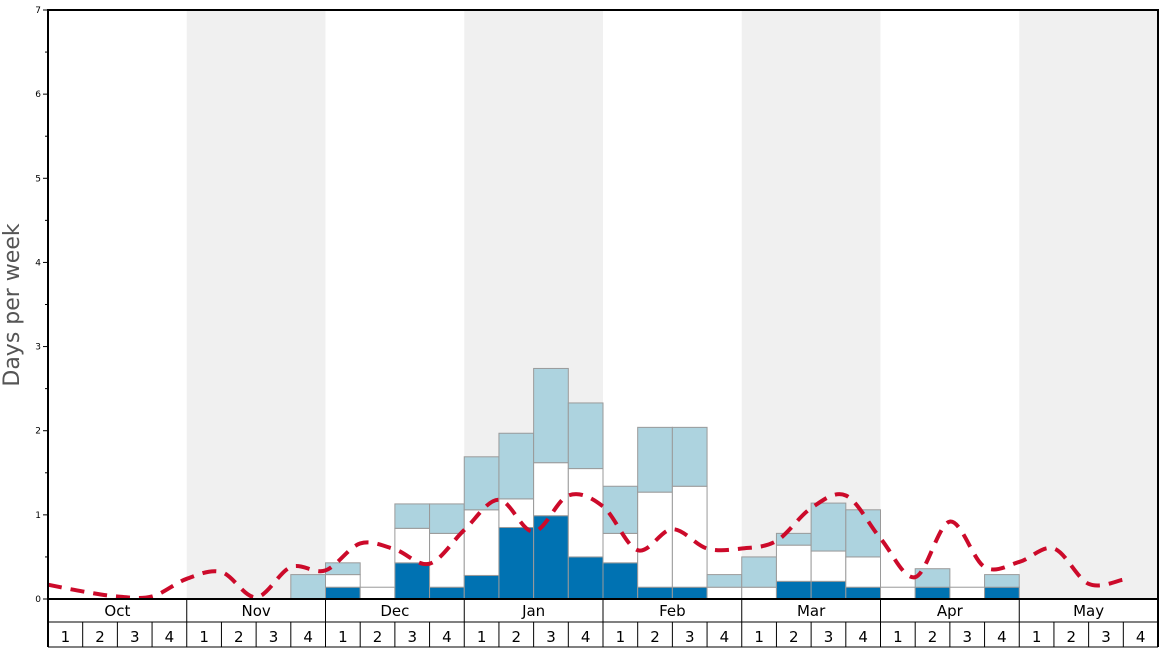  I want to click on month-label-feb: Feb, so click(672, 611).